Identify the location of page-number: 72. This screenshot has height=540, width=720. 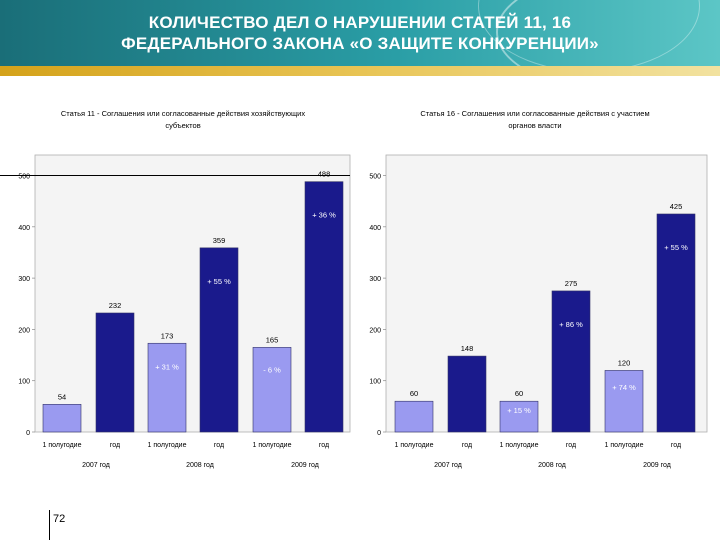
(59, 519).